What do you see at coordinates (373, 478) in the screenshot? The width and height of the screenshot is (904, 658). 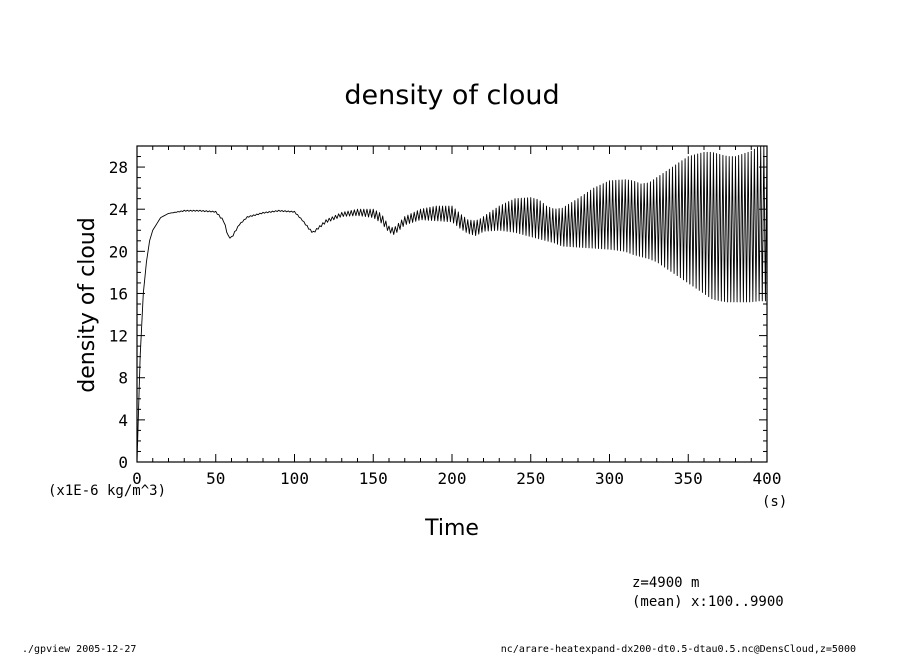 I see `x-tick-label: 150` at bounding box center [373, 478].